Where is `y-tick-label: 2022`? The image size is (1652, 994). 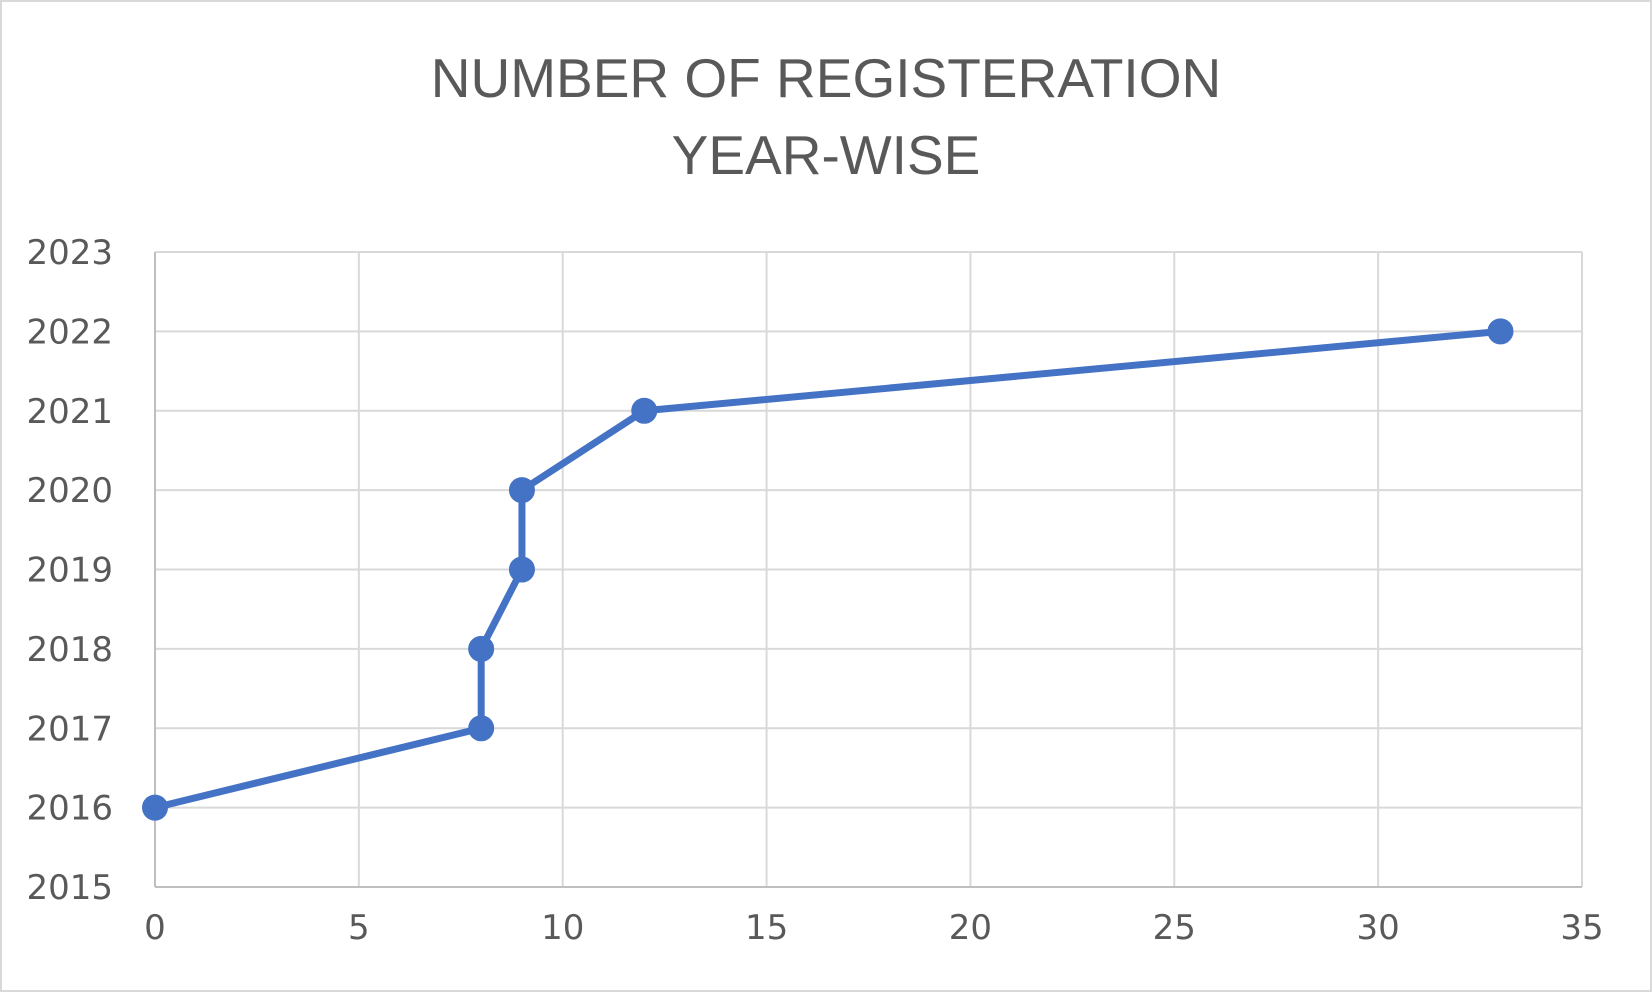
y-tick-label: 2022 is located at coordinates (69, 332).